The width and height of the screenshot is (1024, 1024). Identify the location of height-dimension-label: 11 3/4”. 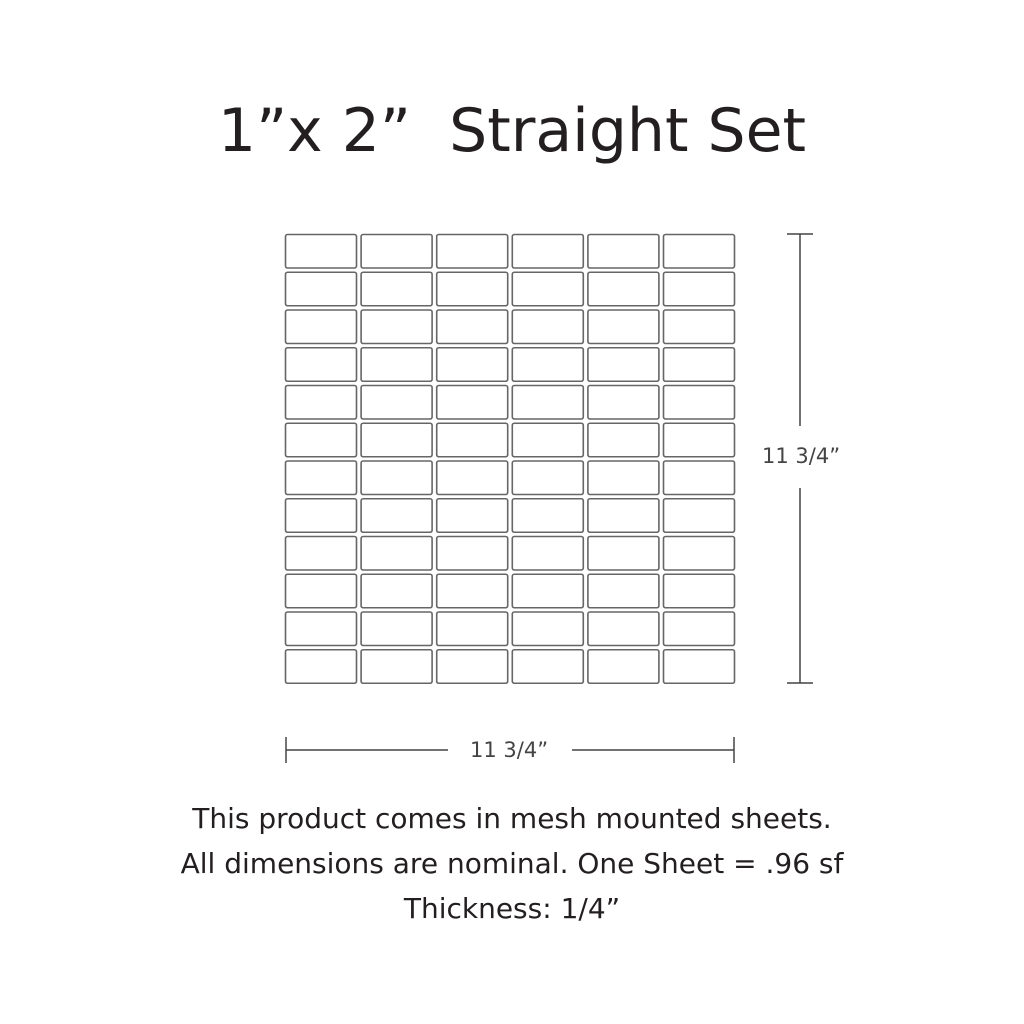
(801, 456).